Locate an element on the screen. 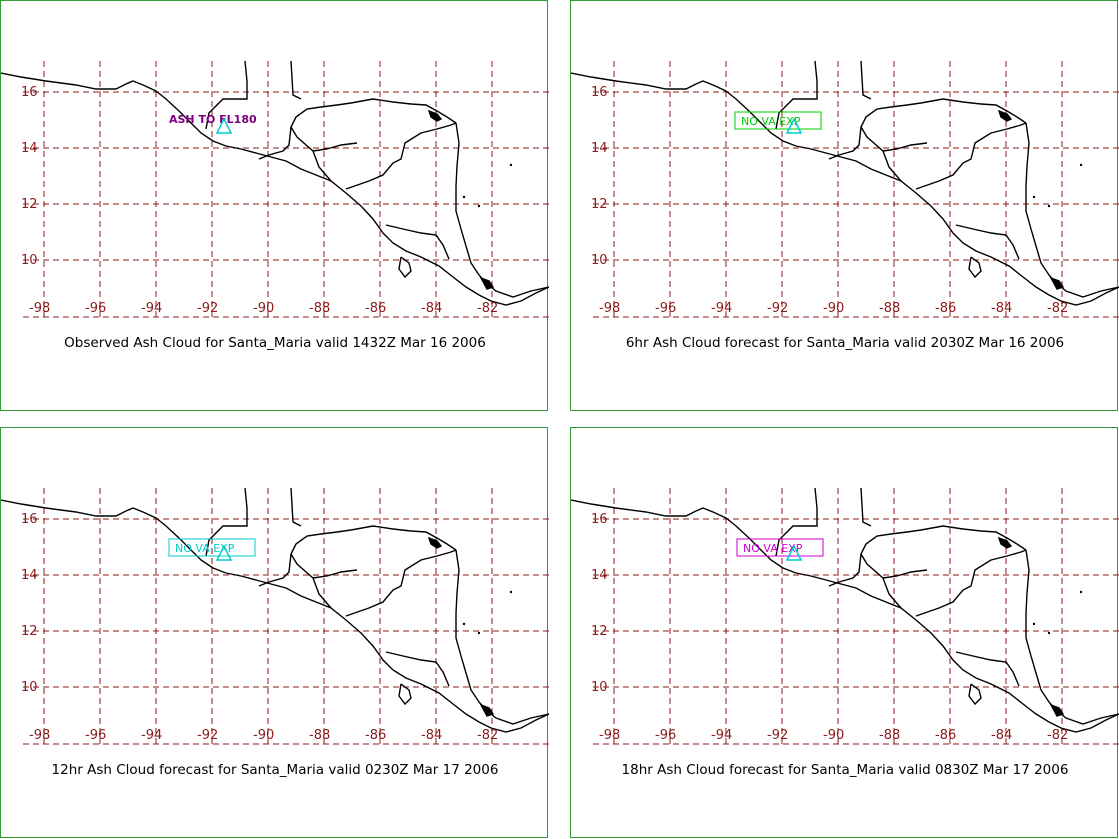  latitude-label: 10 is located at coordinates (29, 260).